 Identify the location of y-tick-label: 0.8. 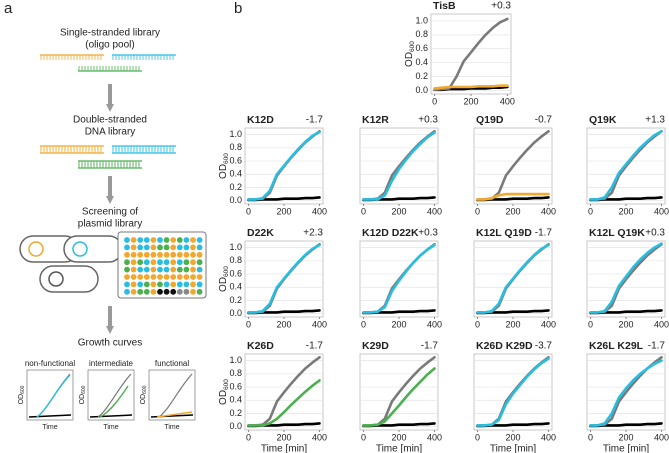
(421, 34).